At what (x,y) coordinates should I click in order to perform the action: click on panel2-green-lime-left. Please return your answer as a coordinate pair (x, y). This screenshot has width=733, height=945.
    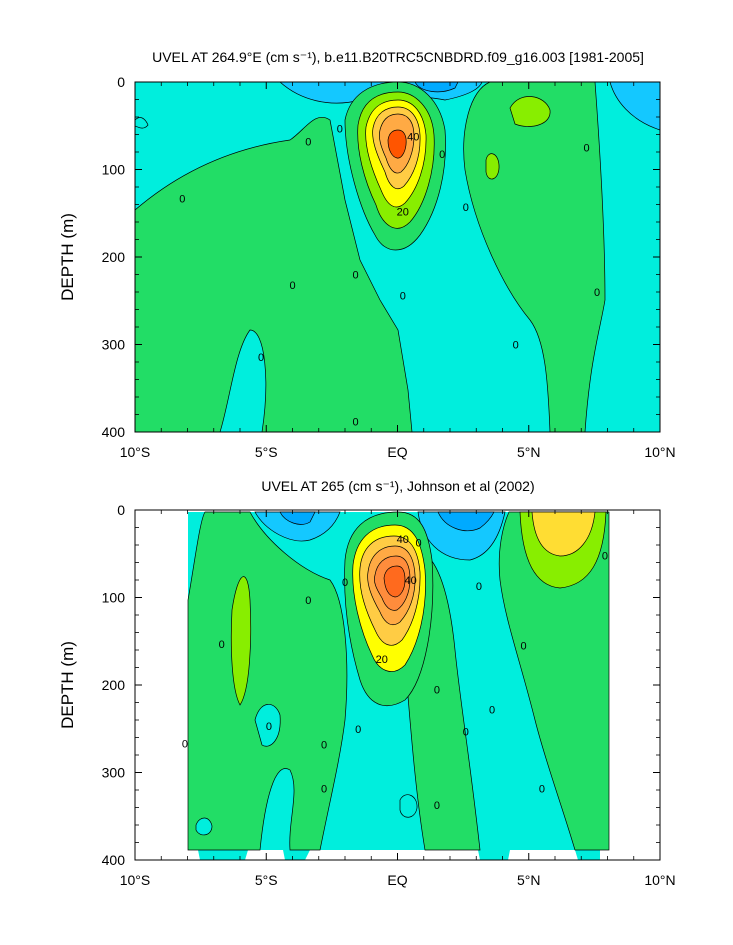
    Looking at the image, I should click on (241, 641).